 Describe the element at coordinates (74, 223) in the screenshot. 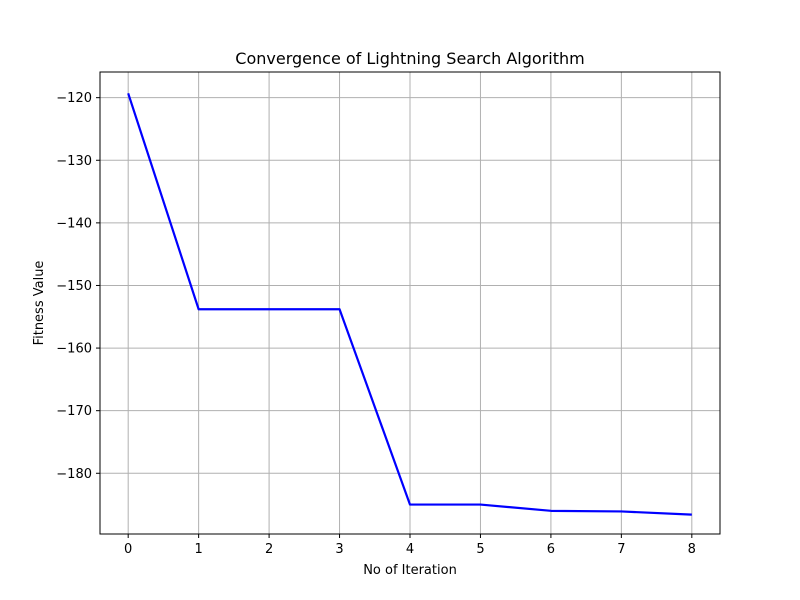

I see `y-tick-label: −140` at that location.